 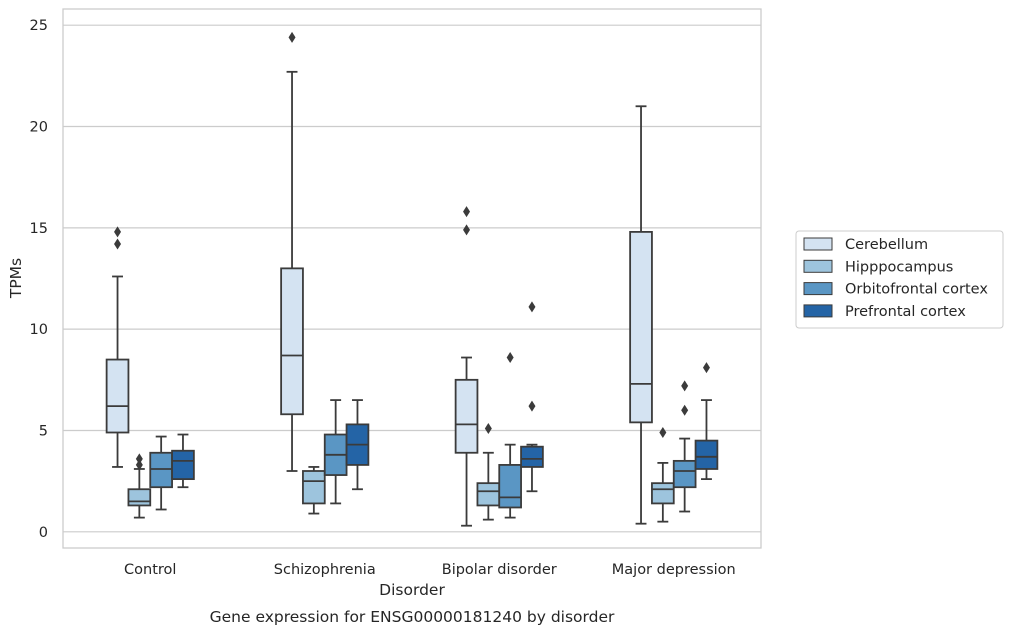 What do you see at coordinates (39, 229) in the screenshot?
I see `y-tick-label: 15` at bounding box center [39, 229].